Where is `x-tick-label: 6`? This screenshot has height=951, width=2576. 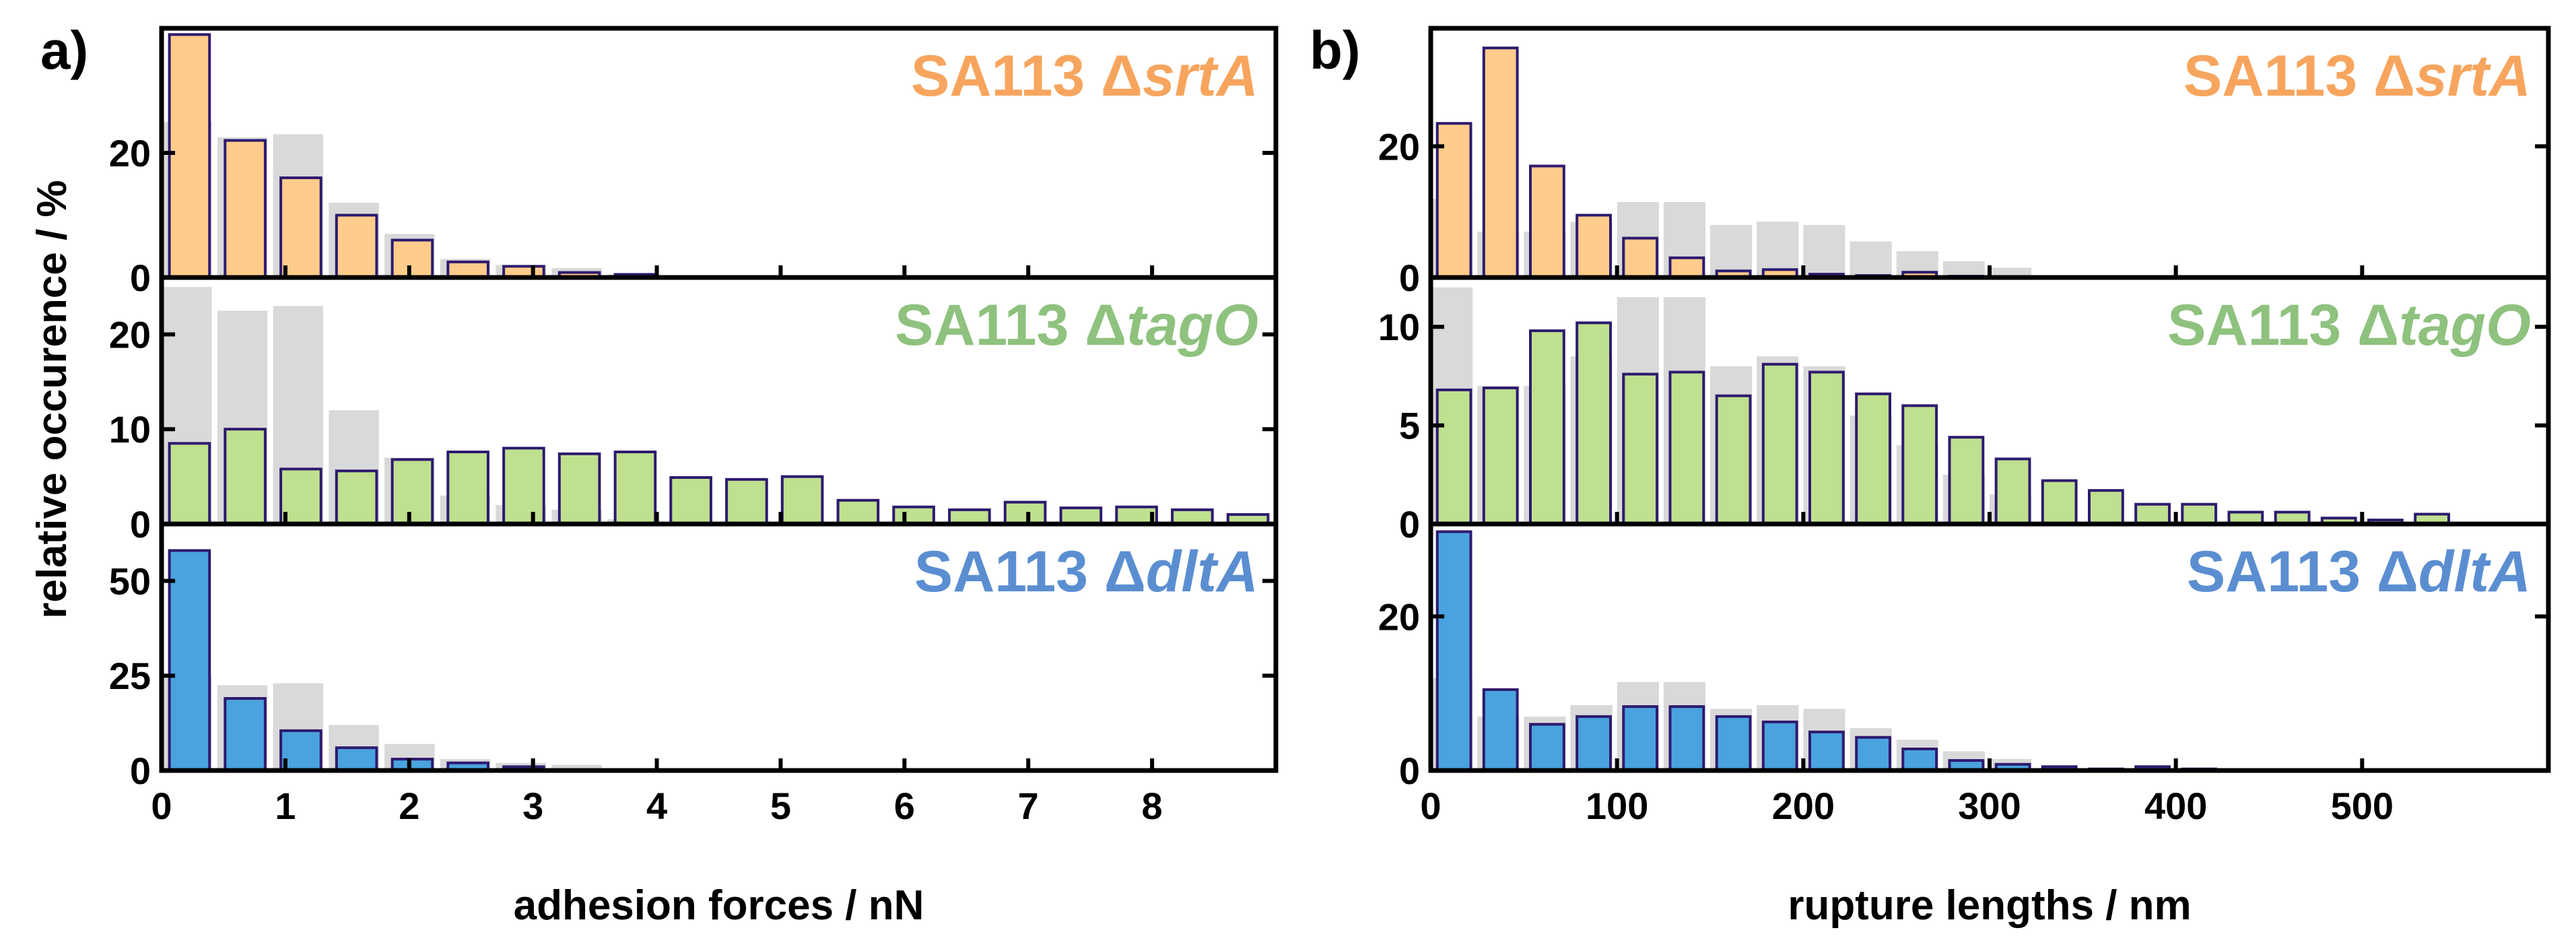
x-tick-label: 6 is located at coordinates (905, 806).